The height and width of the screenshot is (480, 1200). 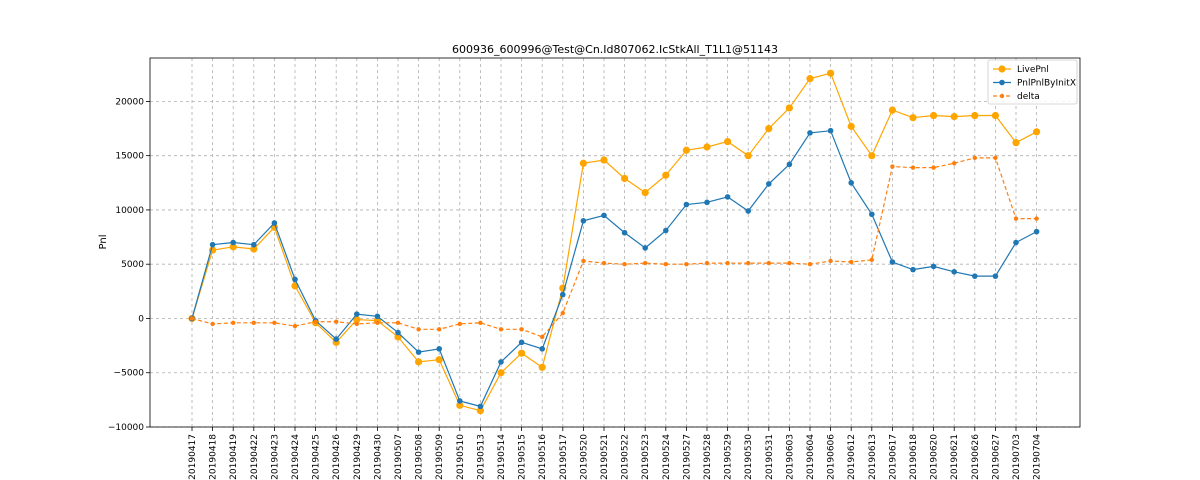 What do you see at coordinates (790, 457) in the screenshot?
I see `x-tick-label: 20190603` at bounding box center [790, 457].